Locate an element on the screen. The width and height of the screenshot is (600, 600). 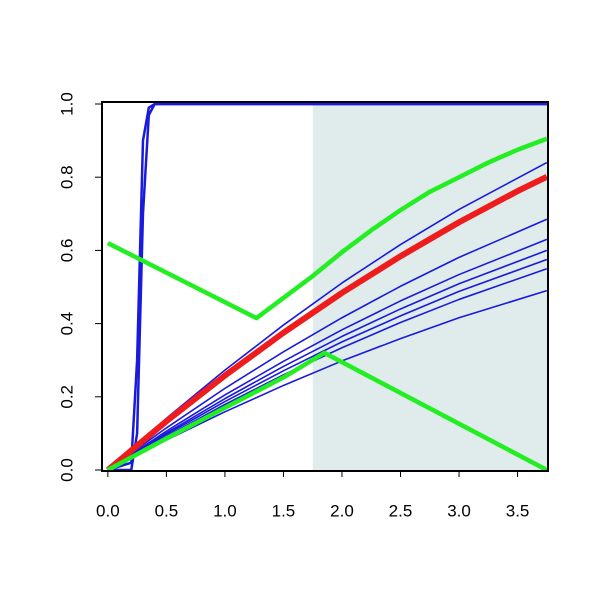
x-tick-label: 0.0 is located at coordinates (108, 510).